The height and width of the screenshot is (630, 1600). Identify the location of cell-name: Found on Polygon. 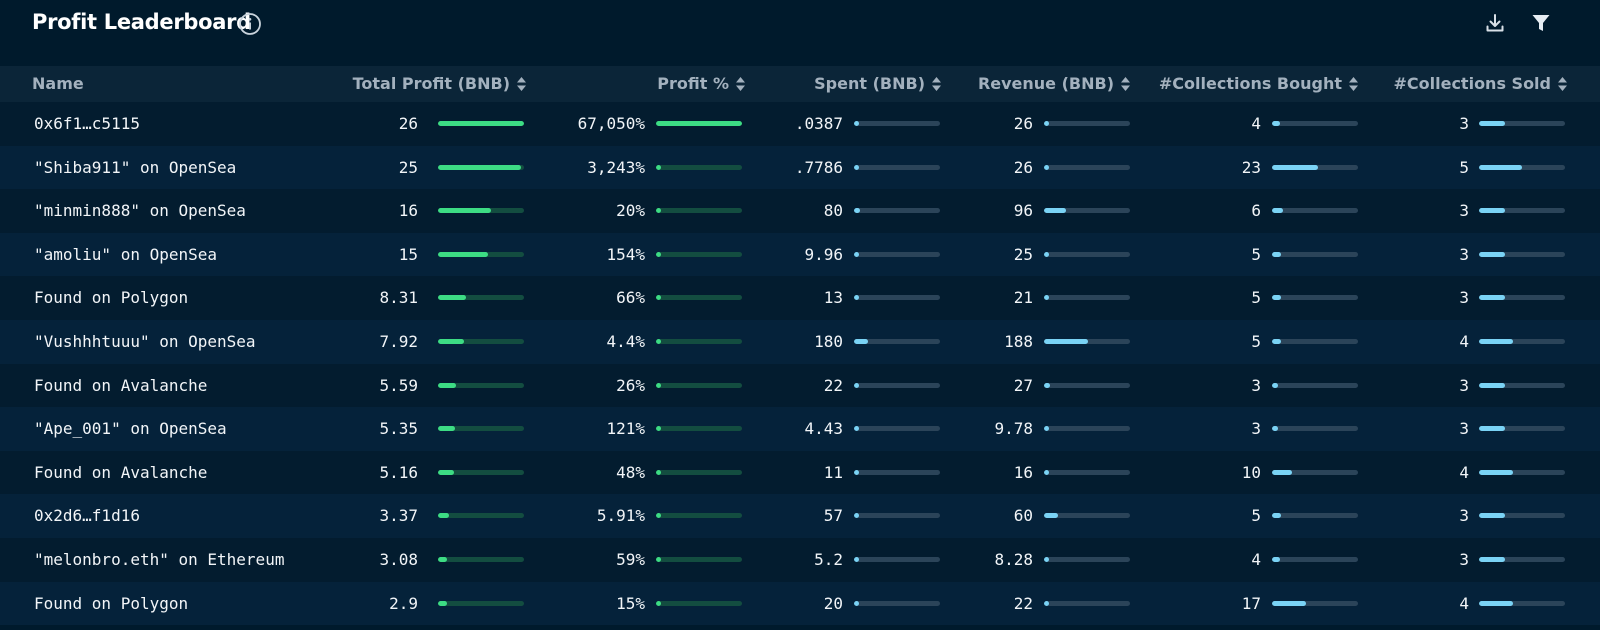
(111, 603).